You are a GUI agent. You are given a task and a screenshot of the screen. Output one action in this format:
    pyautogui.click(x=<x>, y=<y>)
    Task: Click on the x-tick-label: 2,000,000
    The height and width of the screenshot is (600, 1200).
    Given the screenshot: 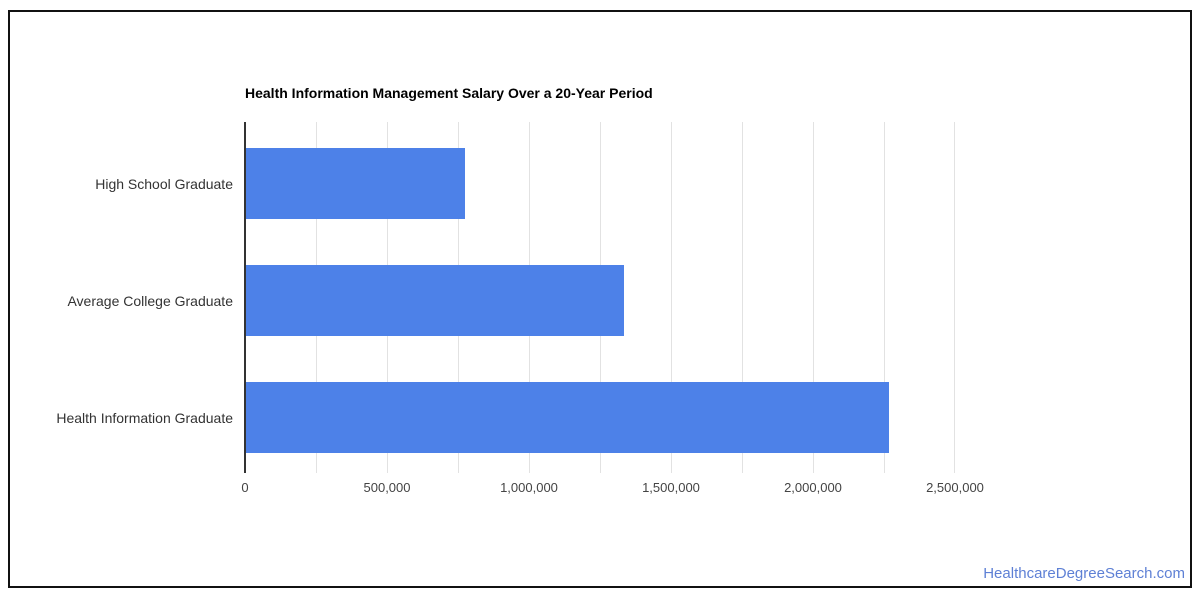 What is the action you would take?
    pyautogui.click(x=813, y=487)
    